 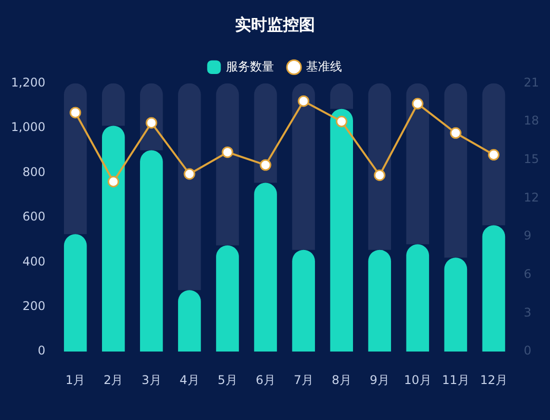 What do you see at coordinates (380, 379) in the screenshot?
I see `x-tick-label: 9月` at bounding box center [380, 379].